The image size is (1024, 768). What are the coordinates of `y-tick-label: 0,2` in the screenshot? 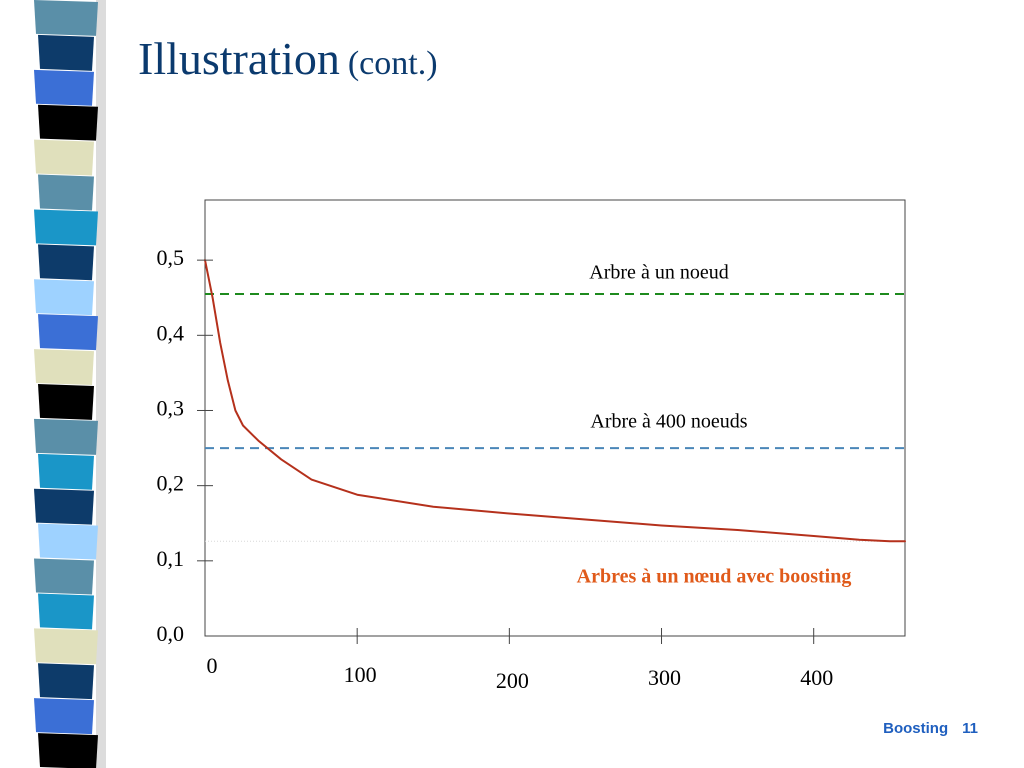 It's located at (171, 483).